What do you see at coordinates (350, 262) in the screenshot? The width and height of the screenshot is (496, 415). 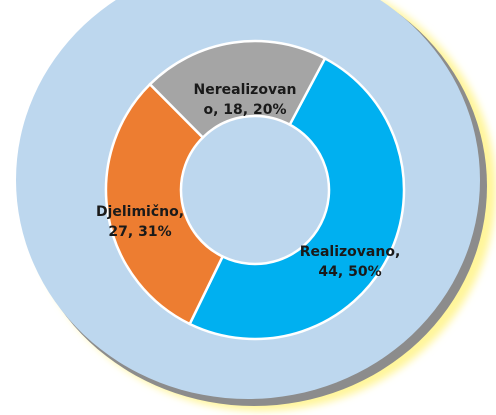 I see `data-label: Realizovano, 44, 50%` at bounding box center [350, 262].